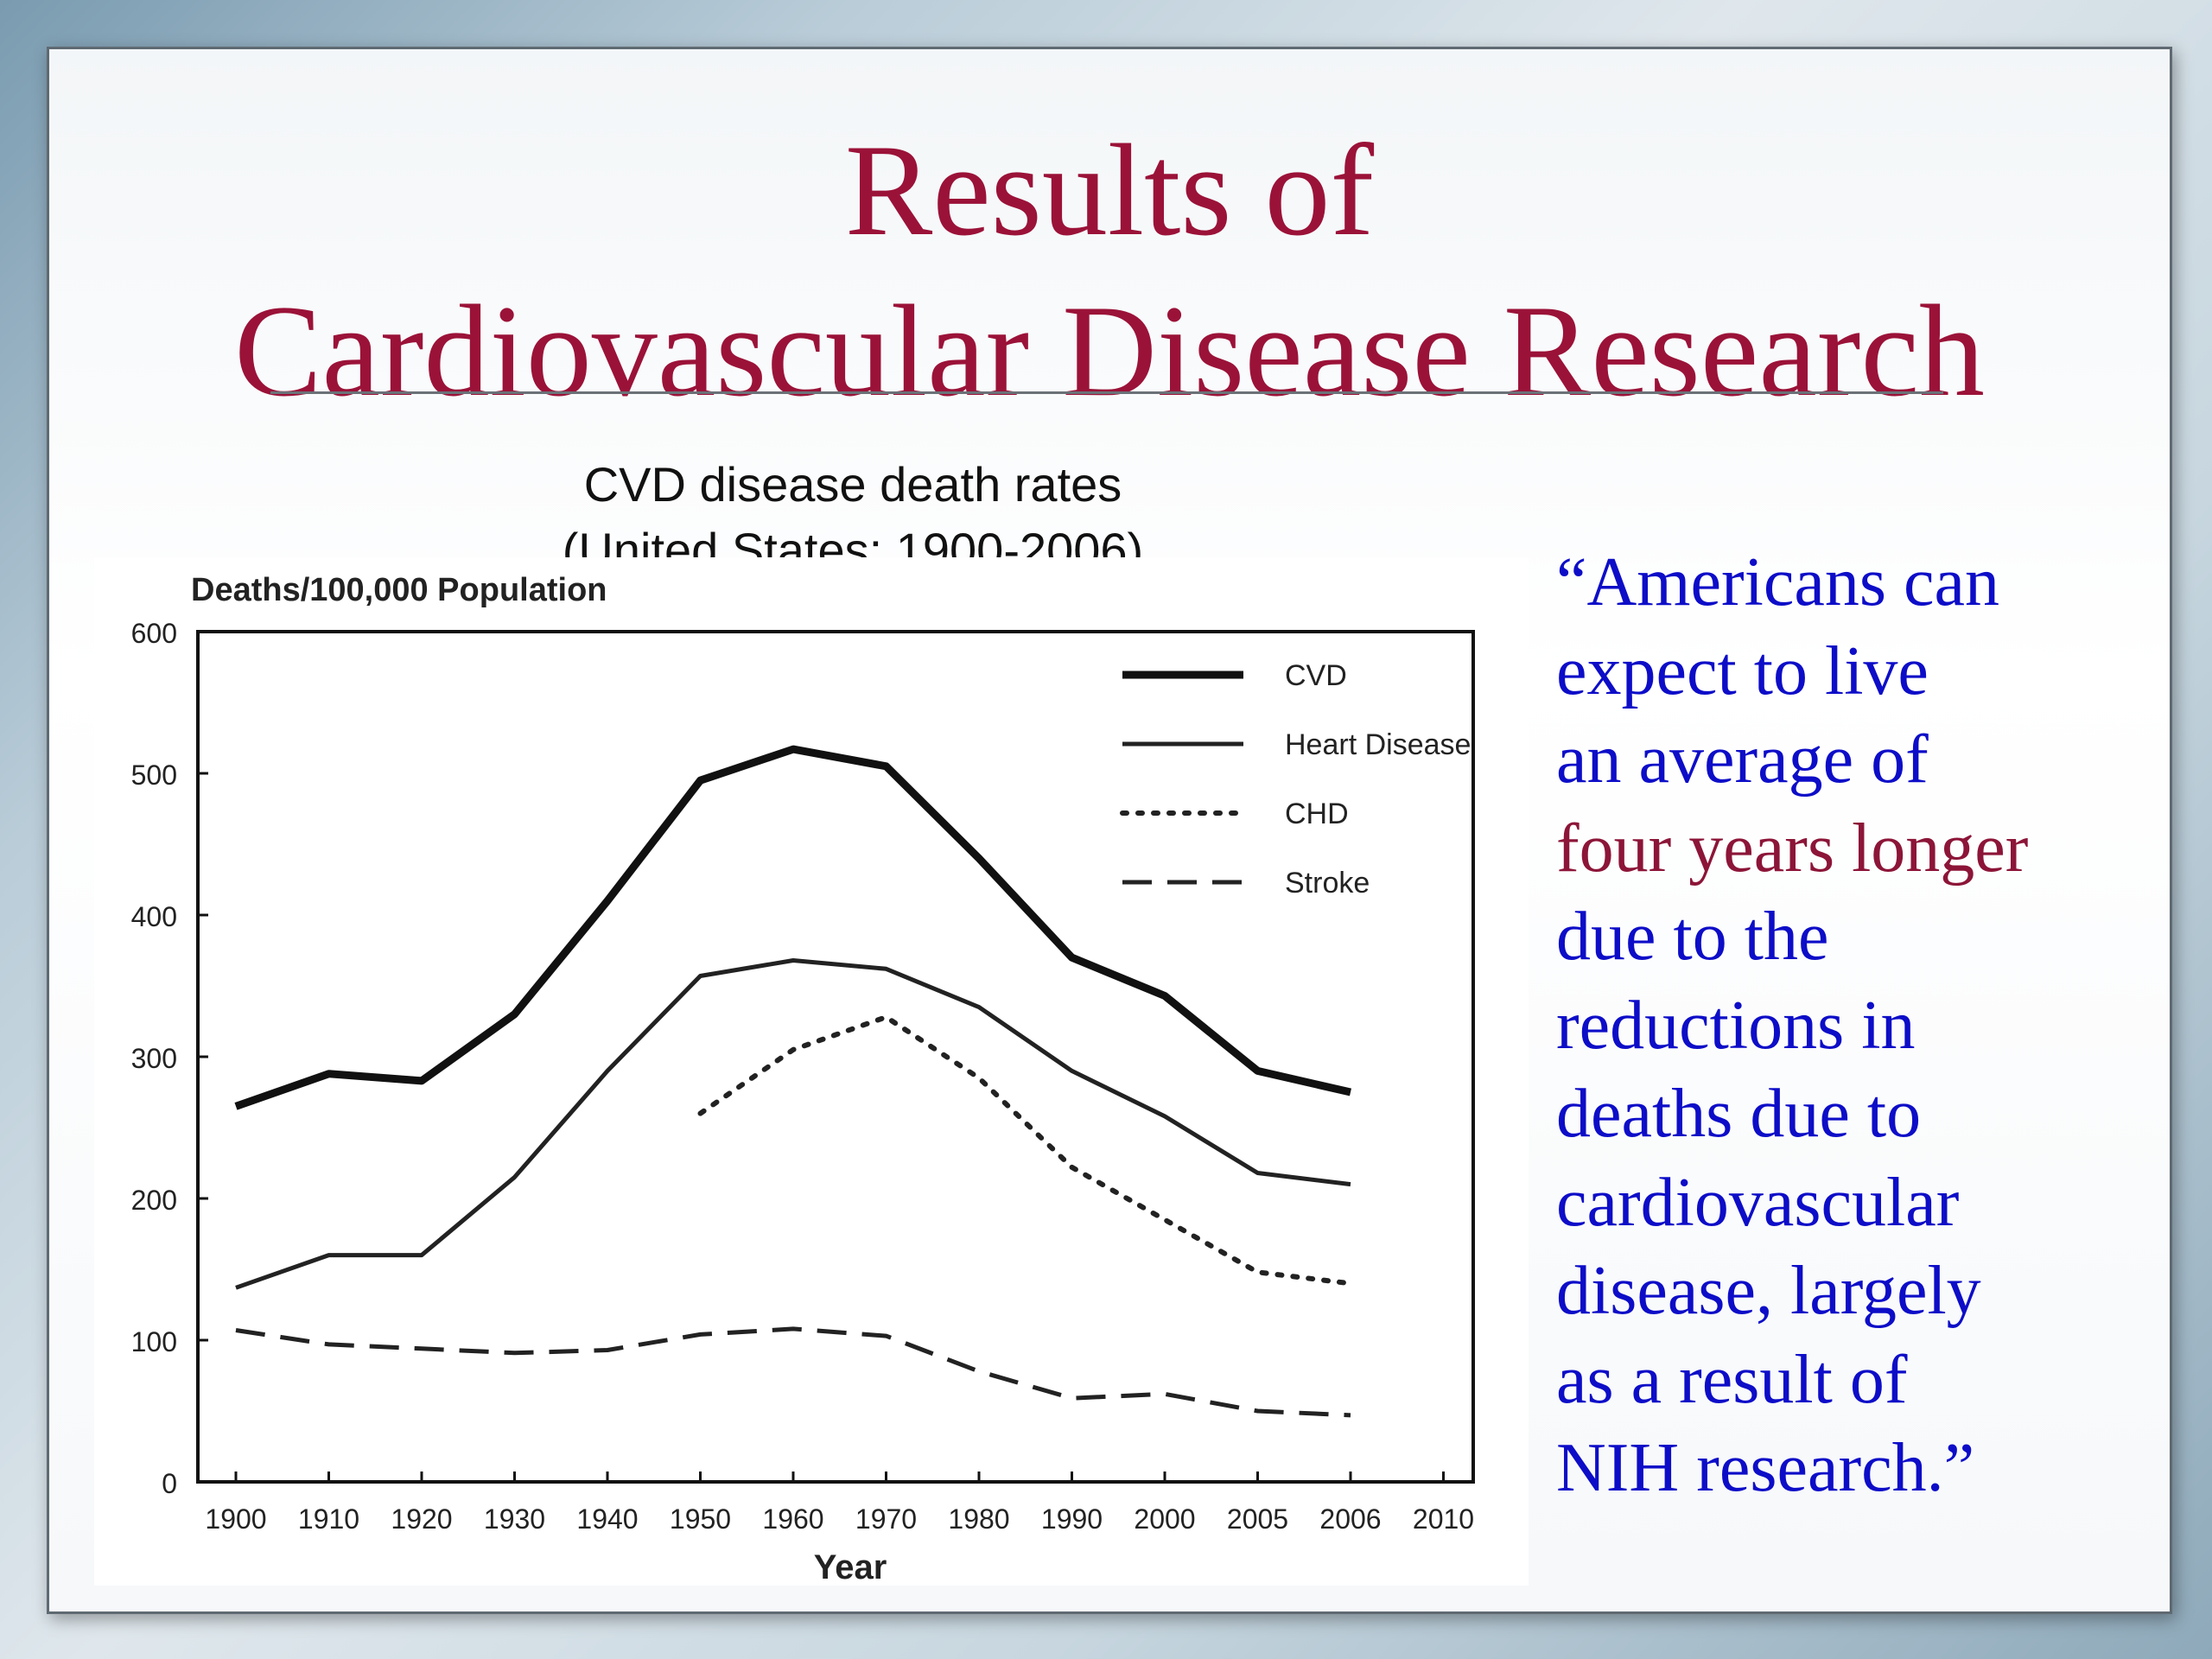  I want to click on y-tick-label: 200, so click(154, 1200).